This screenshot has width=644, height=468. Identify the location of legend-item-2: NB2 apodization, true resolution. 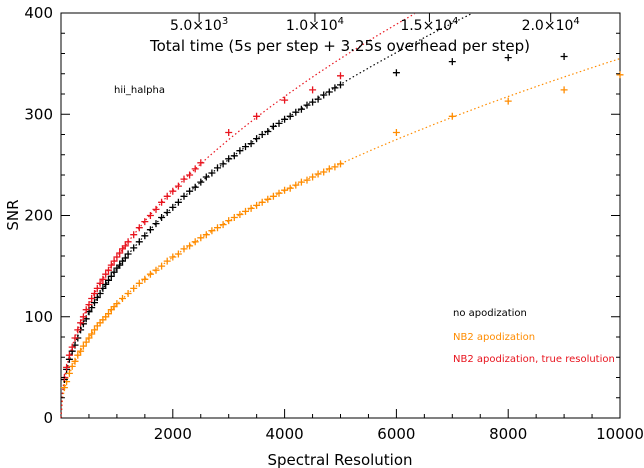
(534, 359).